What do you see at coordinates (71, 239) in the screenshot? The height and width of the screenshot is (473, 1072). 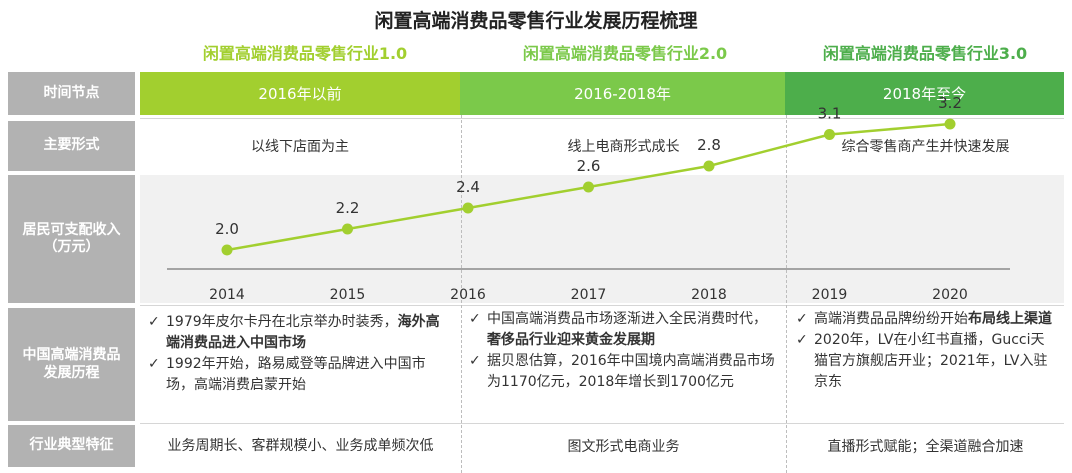 I see `row-label-income: 居民可支配收入（万元）` at bounding box center [71, 239].